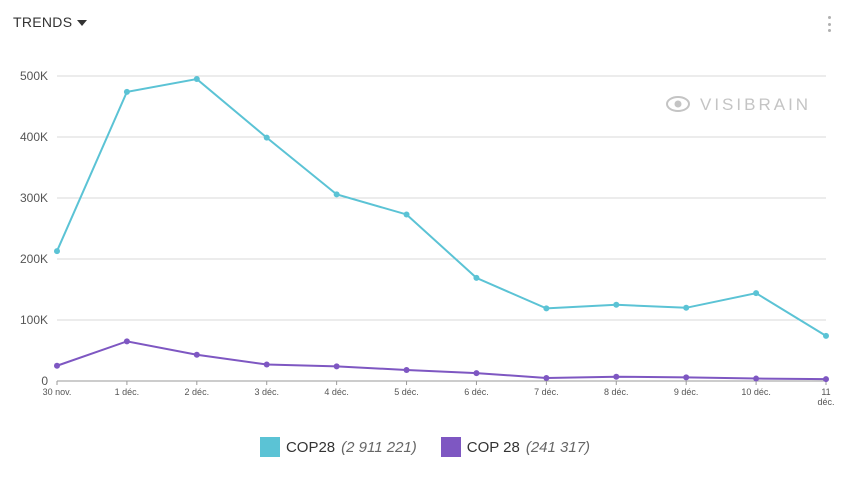 The height and width of the screenshot is (486, 850). What do you see at coordinates (43, 22) in the screenshot?
I see `chart-title: TRENDS` at bounding box center [43, 22].